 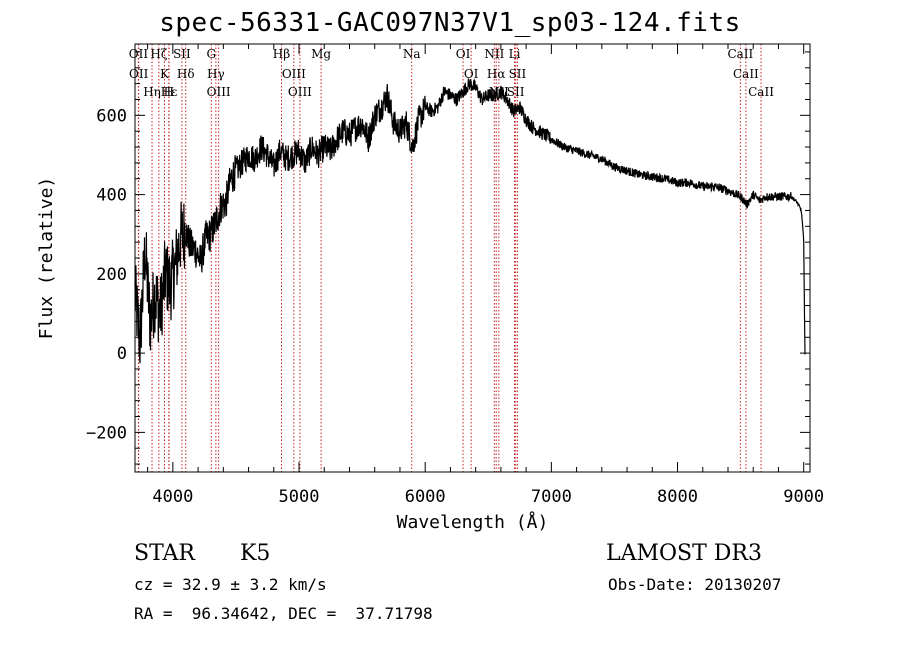 I want to click on y-tick-label: −200, so click(x=106, y=433).